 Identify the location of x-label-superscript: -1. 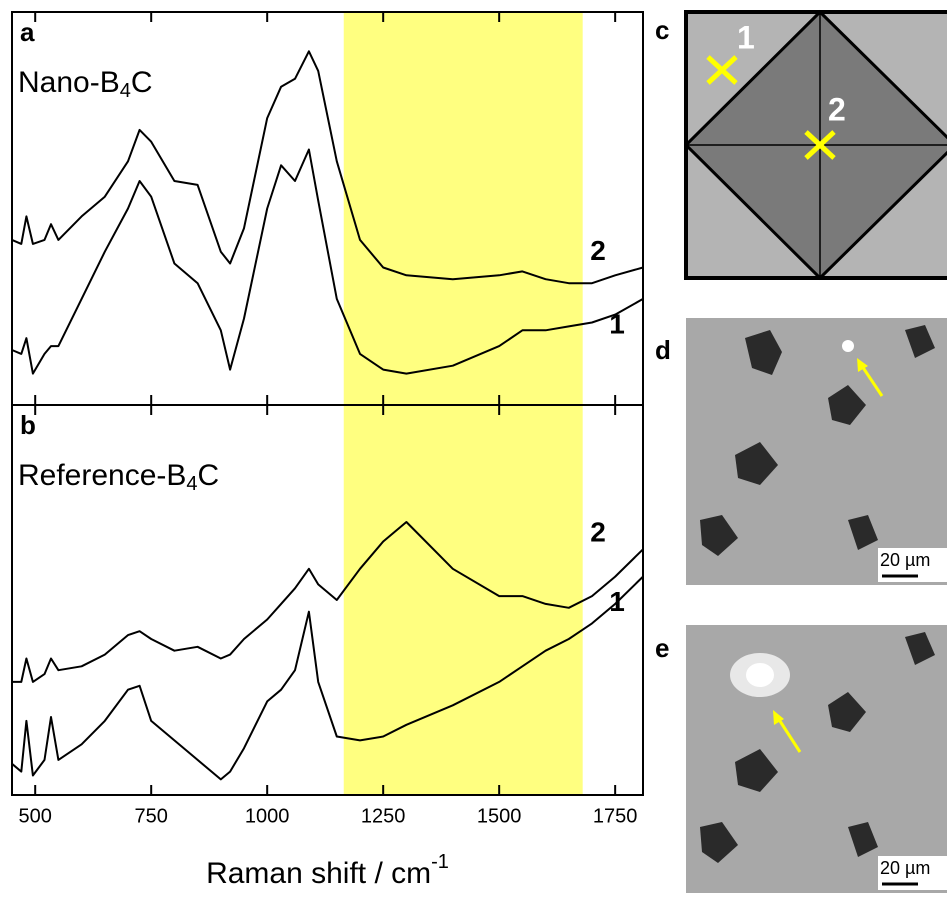
(440, 862).